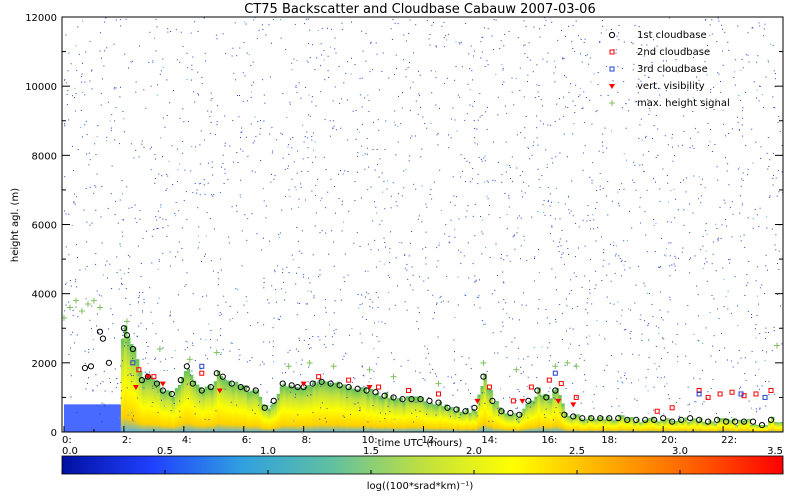 This screenshot has height=500, width=800. I want to click on colorbar-tick-label: 3.0, so click(680, 451).